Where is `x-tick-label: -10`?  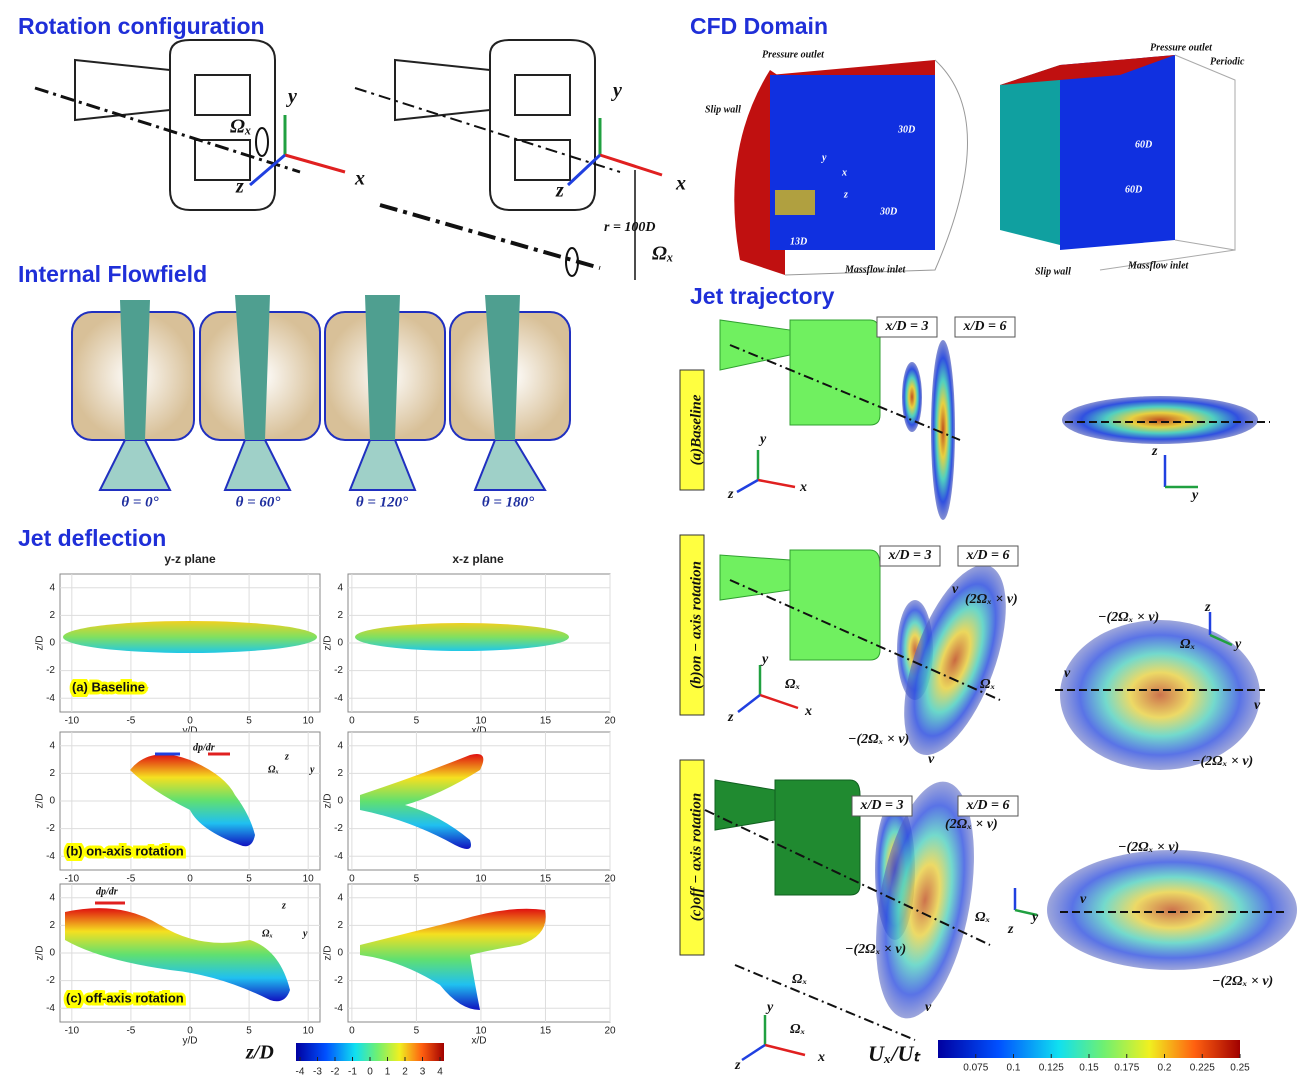 x-tick-label: -10 is located at coordinates (72, 879).